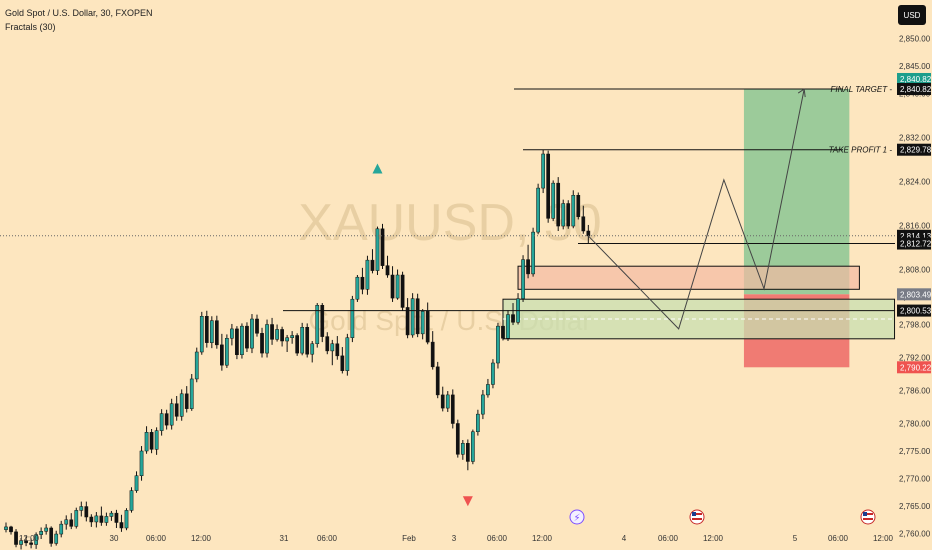 The height and width of the screenshot is (550, 932). I want to click on projection-path, so click(696, 209).